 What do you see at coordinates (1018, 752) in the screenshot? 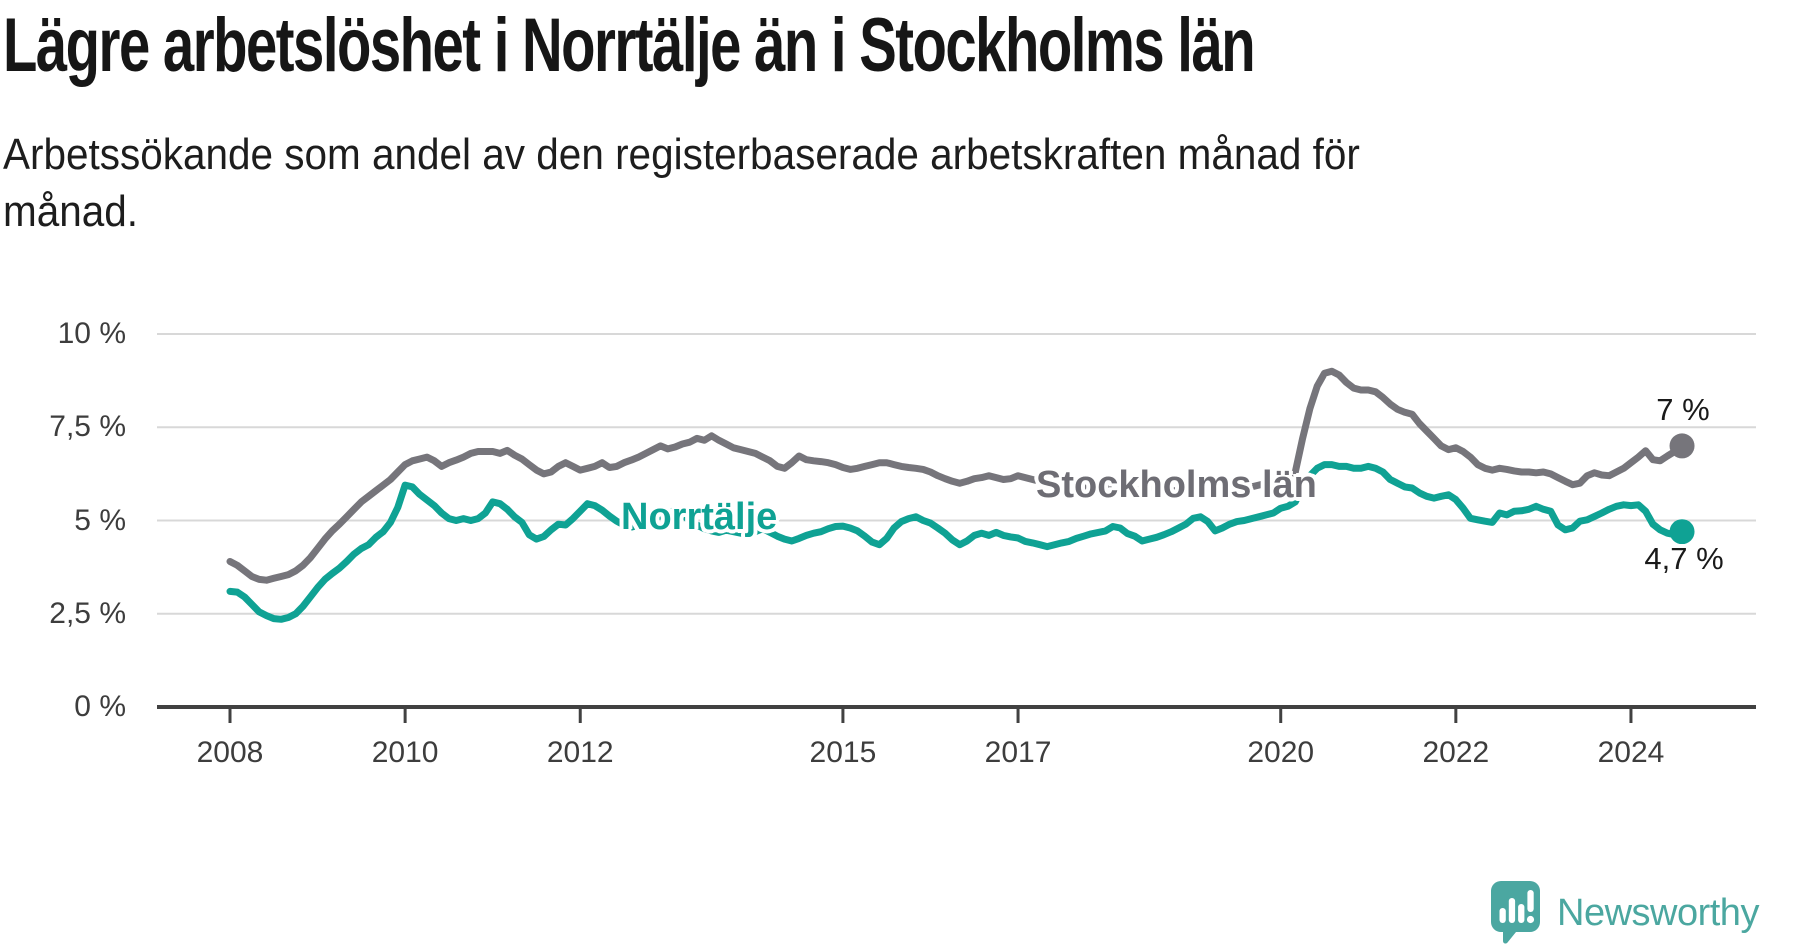
I see `x-axis-tick-label: 2017` at bounding box center [1018, 752].